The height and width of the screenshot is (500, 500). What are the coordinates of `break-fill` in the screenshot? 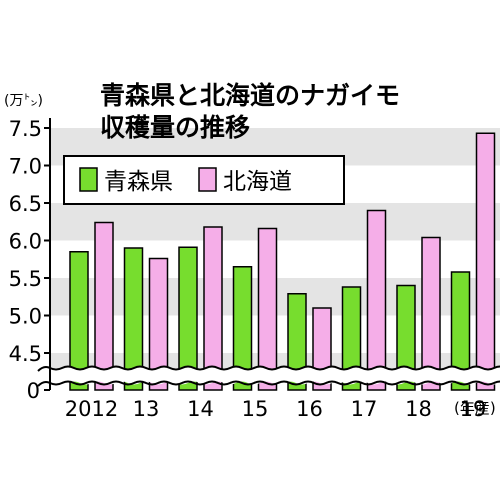 It's located at (260, 375).